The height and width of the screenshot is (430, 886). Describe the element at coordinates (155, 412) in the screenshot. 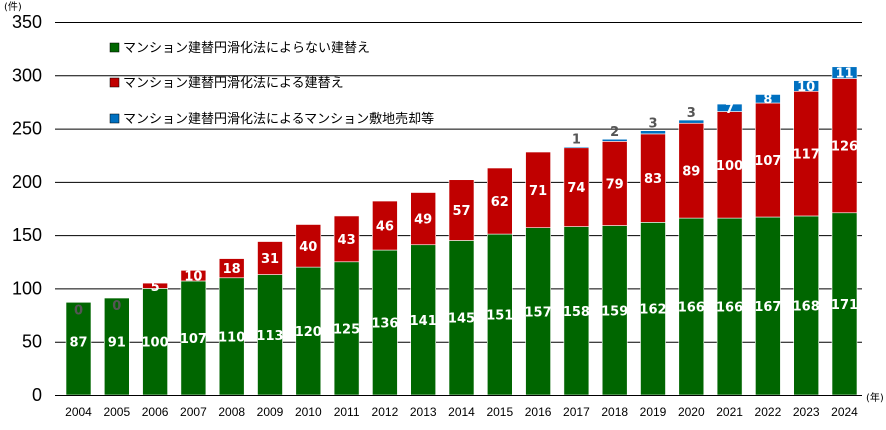

I see `x-tick-label: 2006` at that location.